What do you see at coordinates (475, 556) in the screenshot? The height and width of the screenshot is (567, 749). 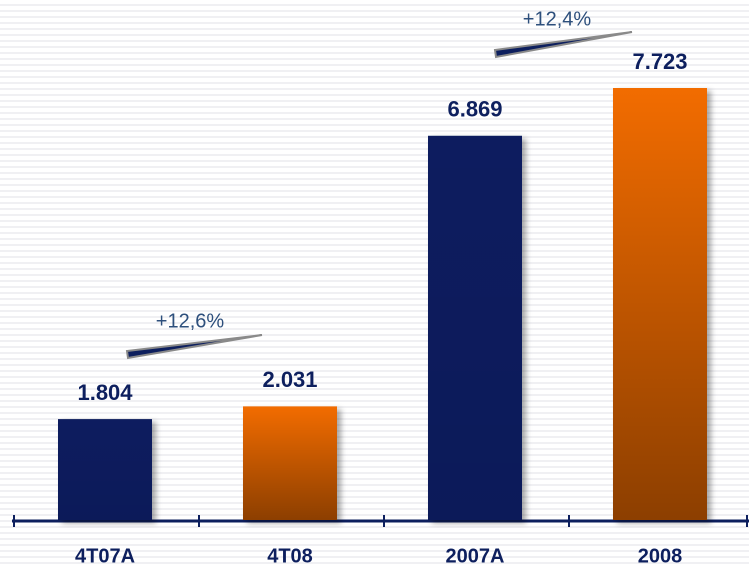 I see `x-tick-label: 2007A` at bounding box center [475, 556].